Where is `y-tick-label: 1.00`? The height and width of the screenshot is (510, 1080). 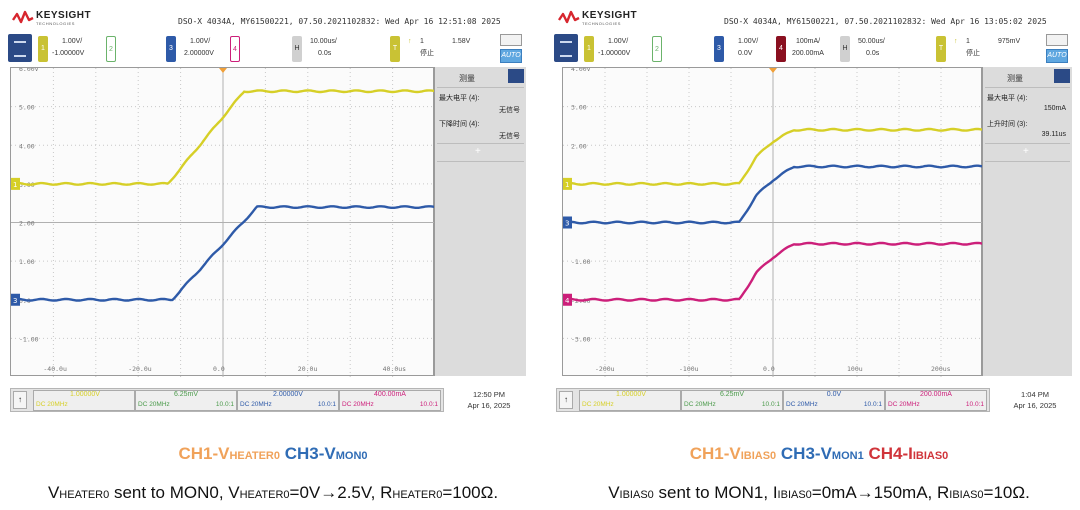
y-tick-label: 1.00 is located at coordinates (27, 262).